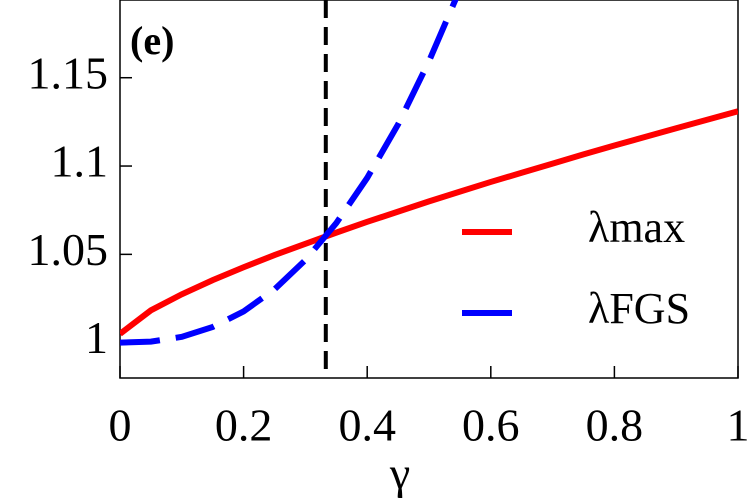  What do you see at coordinates (68, 249) in the screenshot?
I see `y-tick-label: 1.05` at bounding box center [68, 249].